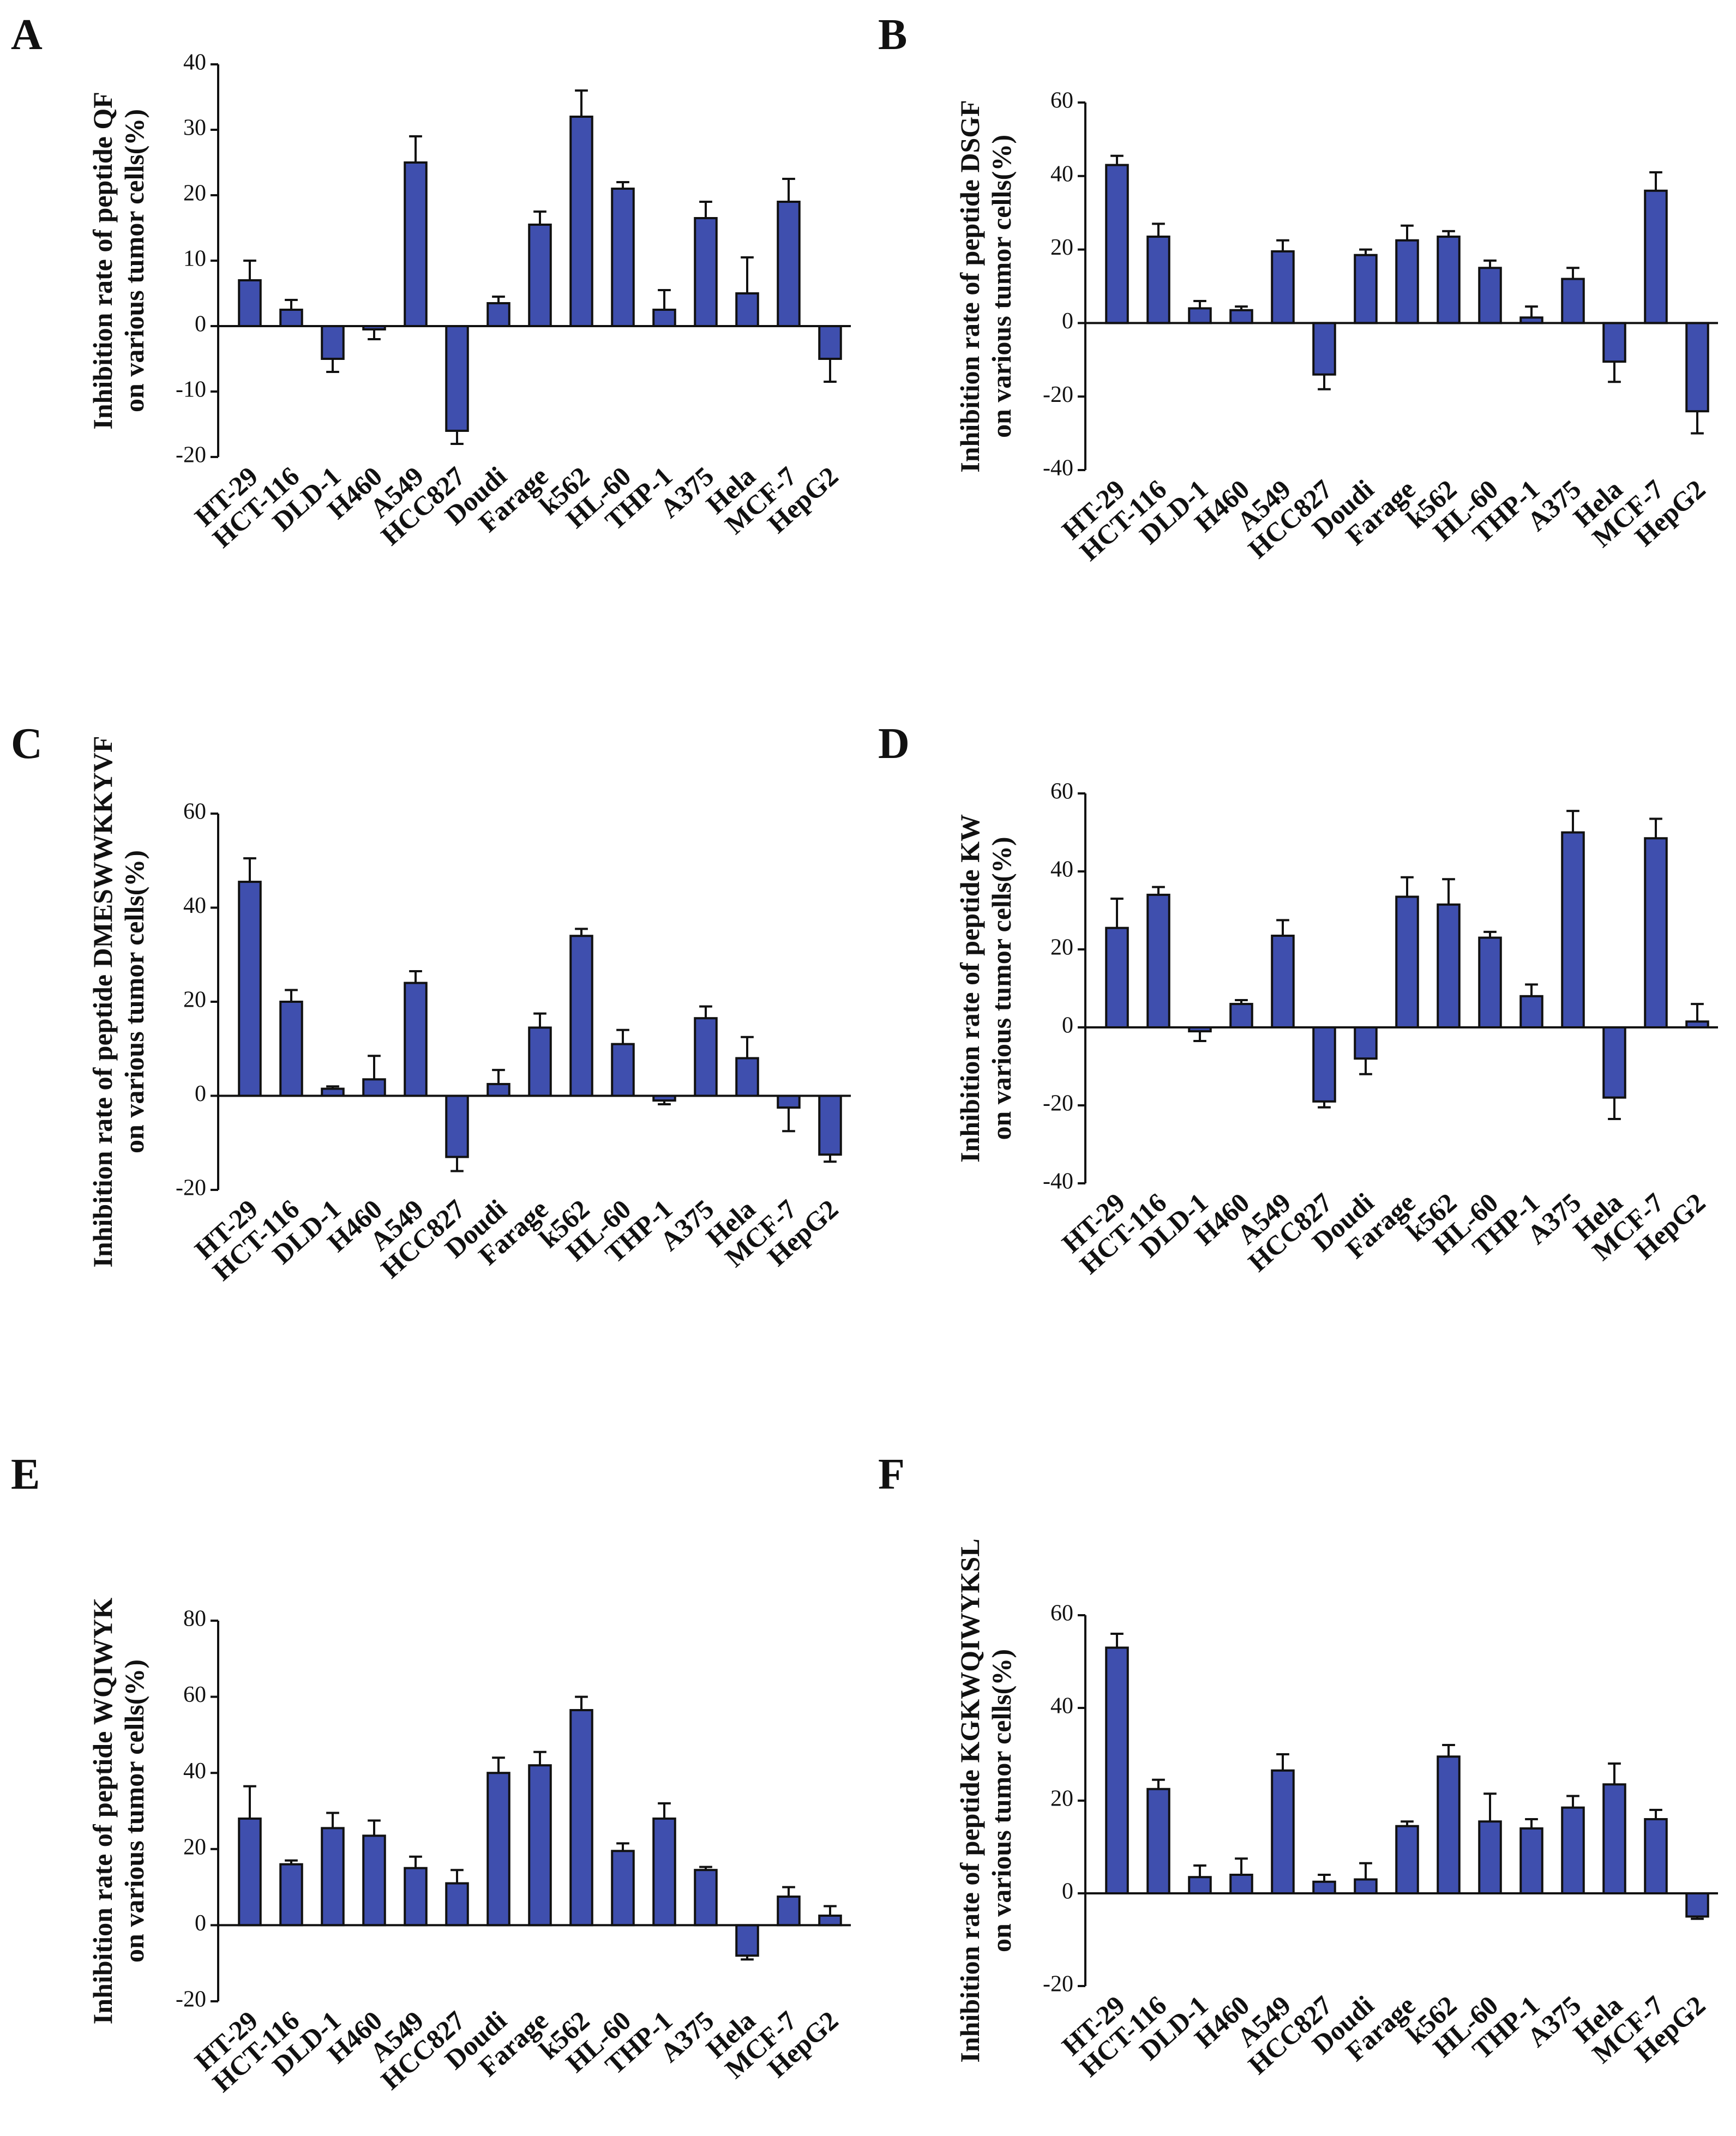 The height and width of the screenshot is (2136, 1736). Describe the element at coordinates (892, 35) in the screenshot. I see `panel-label: B` at that location.